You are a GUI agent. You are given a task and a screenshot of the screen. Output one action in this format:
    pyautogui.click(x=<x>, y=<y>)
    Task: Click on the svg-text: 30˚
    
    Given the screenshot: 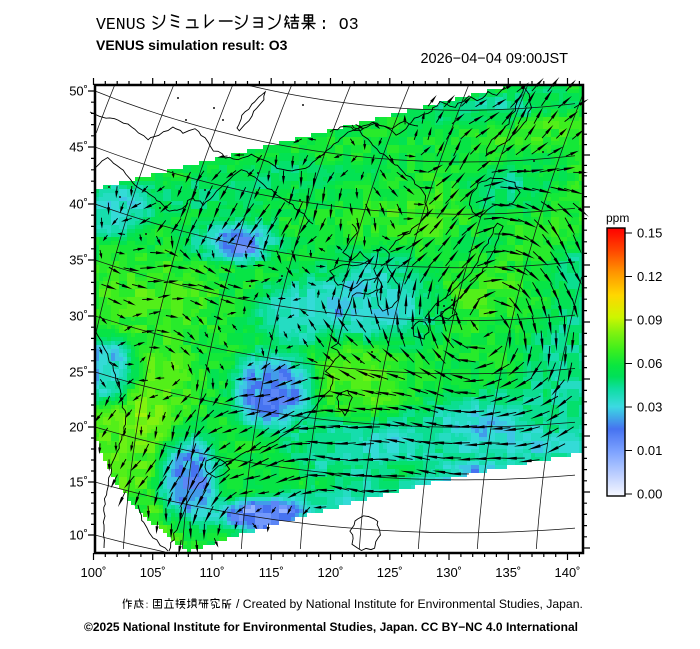 What is the action you would take?
    pyautogui.click(x=78, y=316)
    